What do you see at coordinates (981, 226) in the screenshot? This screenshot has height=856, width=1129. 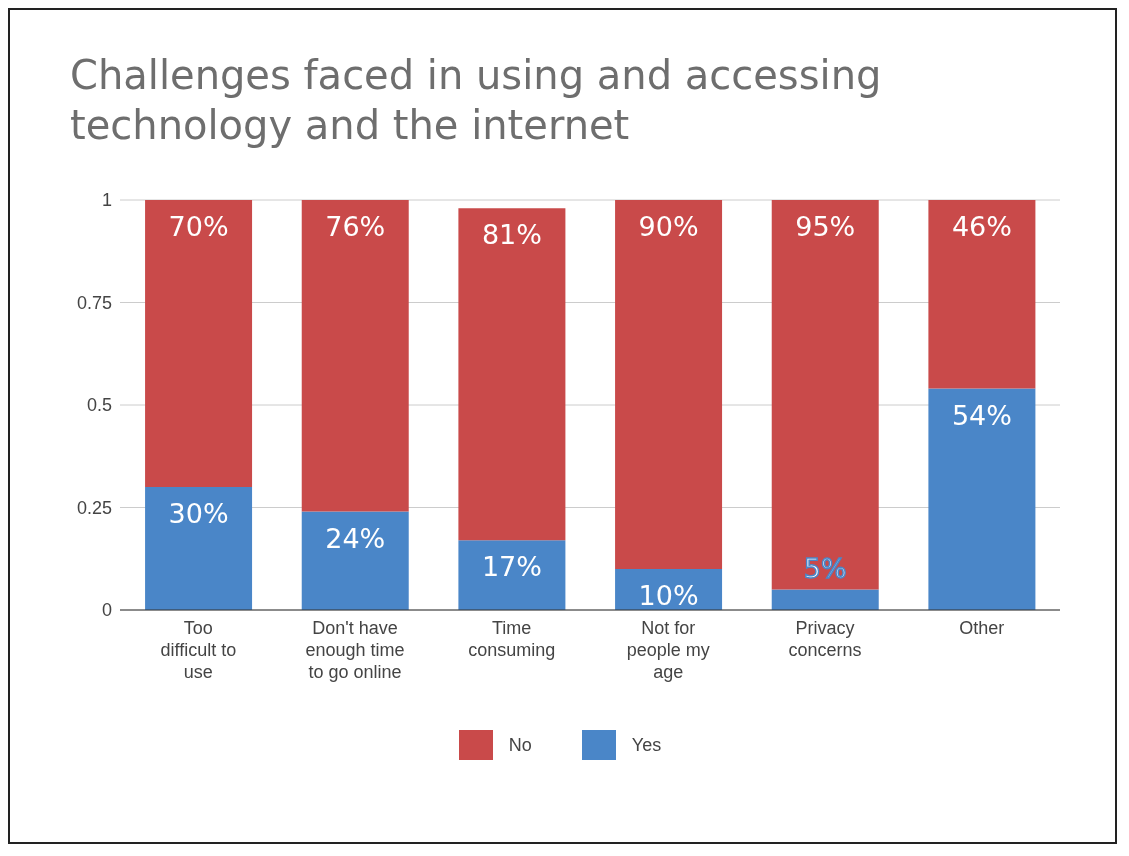 I see `data-label: 46%` at bounding box center [981, 226].